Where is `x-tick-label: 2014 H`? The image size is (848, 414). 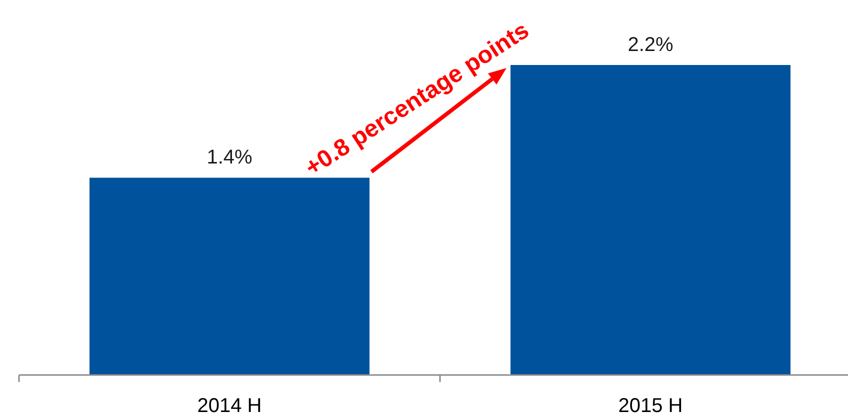
x-tick-label: 2014 H is located at coordinates (229, 404).